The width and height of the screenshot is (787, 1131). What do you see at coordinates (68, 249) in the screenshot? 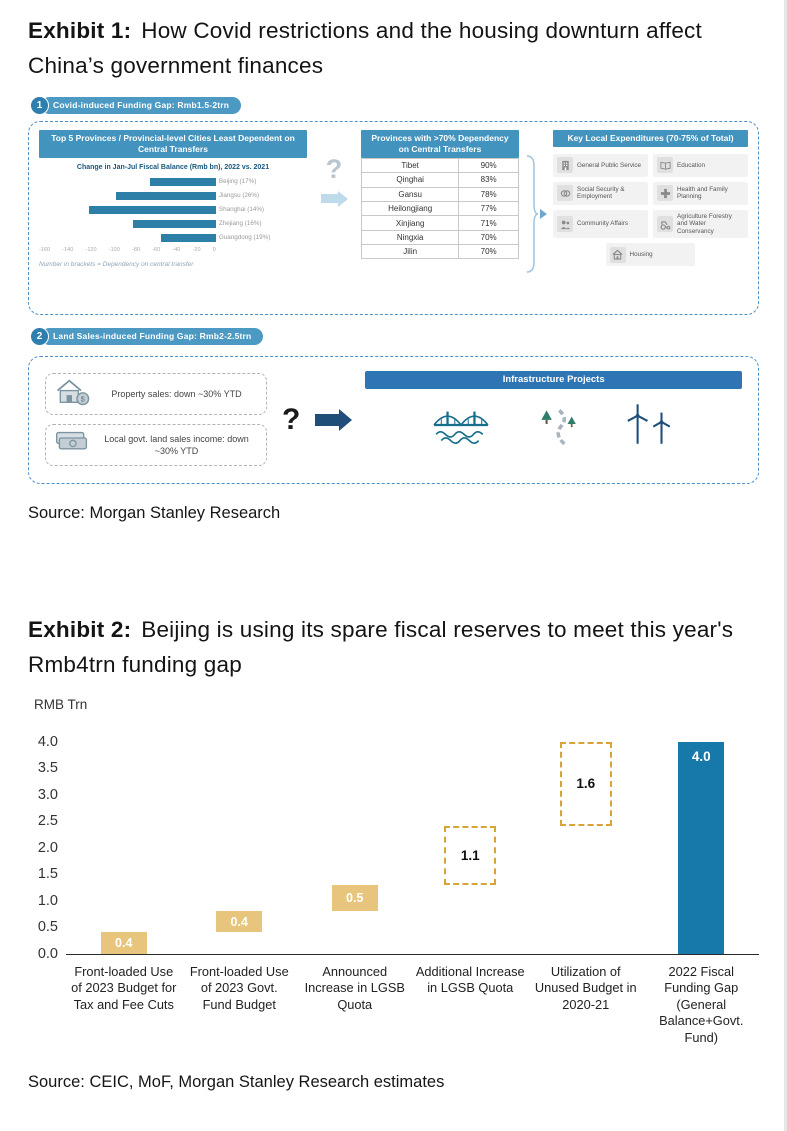
I see `axis-tick: -140` at bounding box center [68, 249].